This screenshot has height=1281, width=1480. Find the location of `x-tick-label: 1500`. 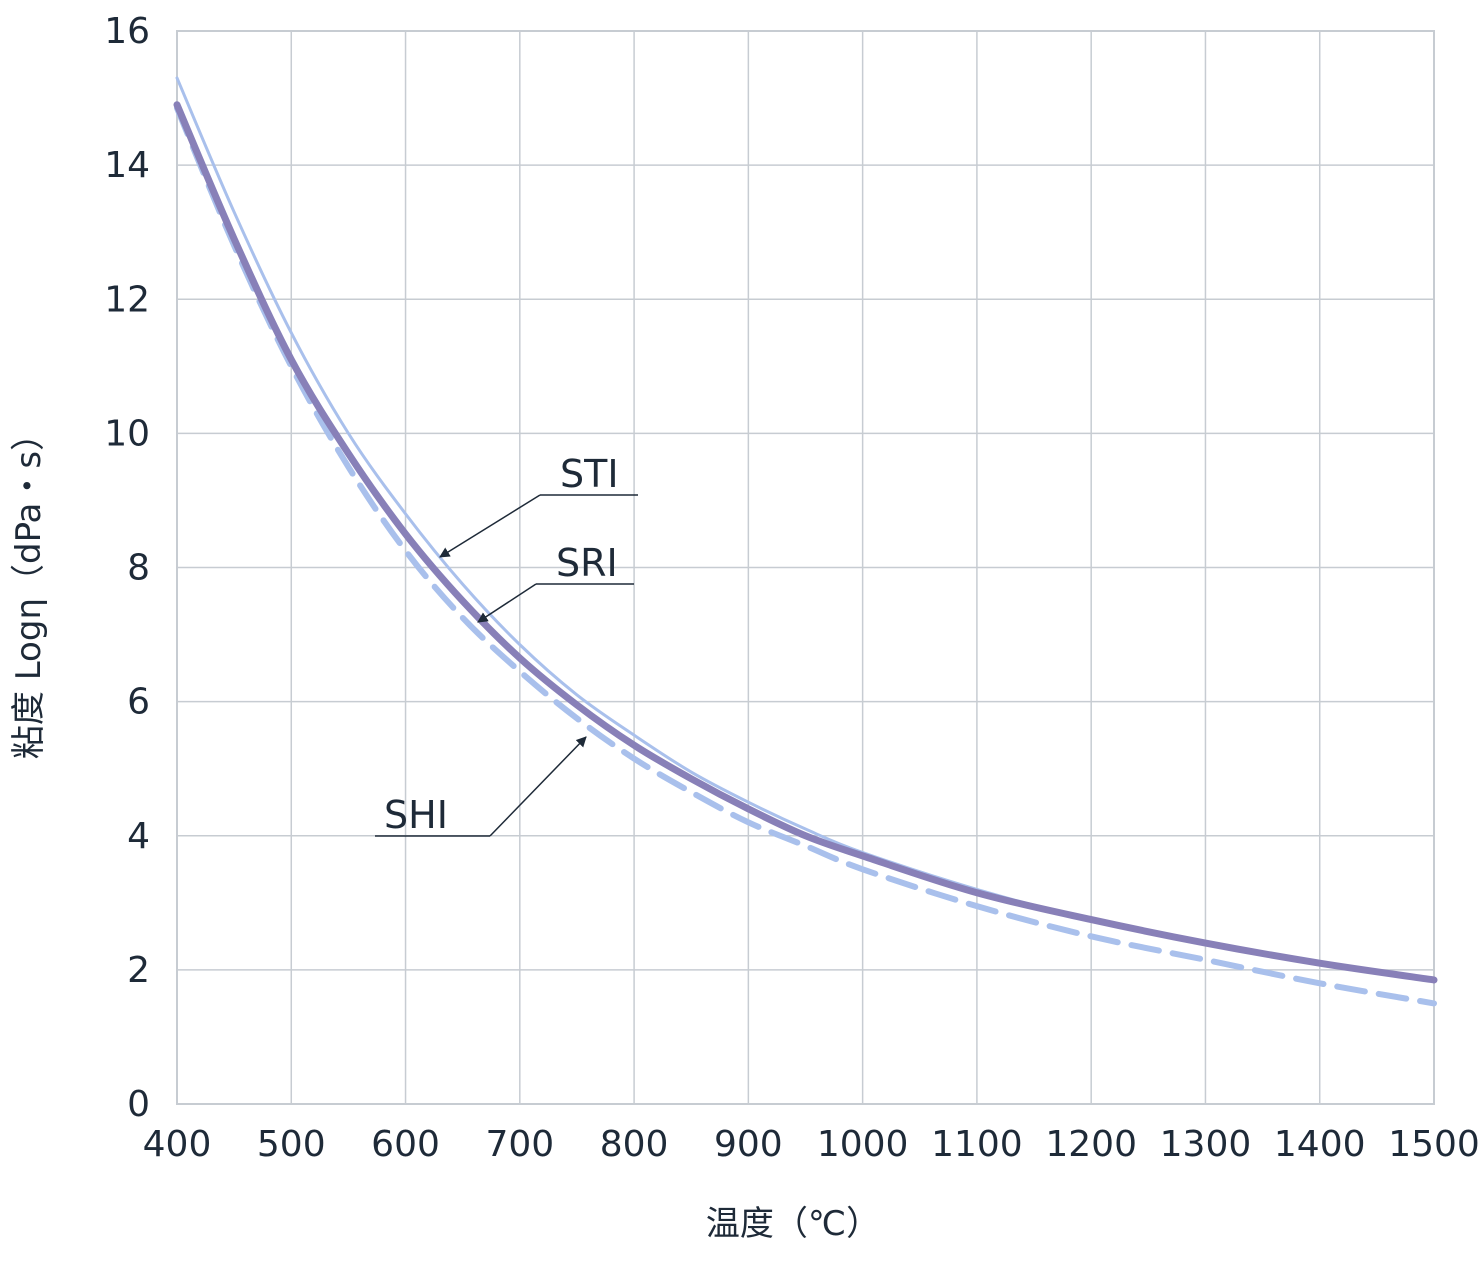

x-tick-label: 1500 is located at coordinates (1434, 1144).